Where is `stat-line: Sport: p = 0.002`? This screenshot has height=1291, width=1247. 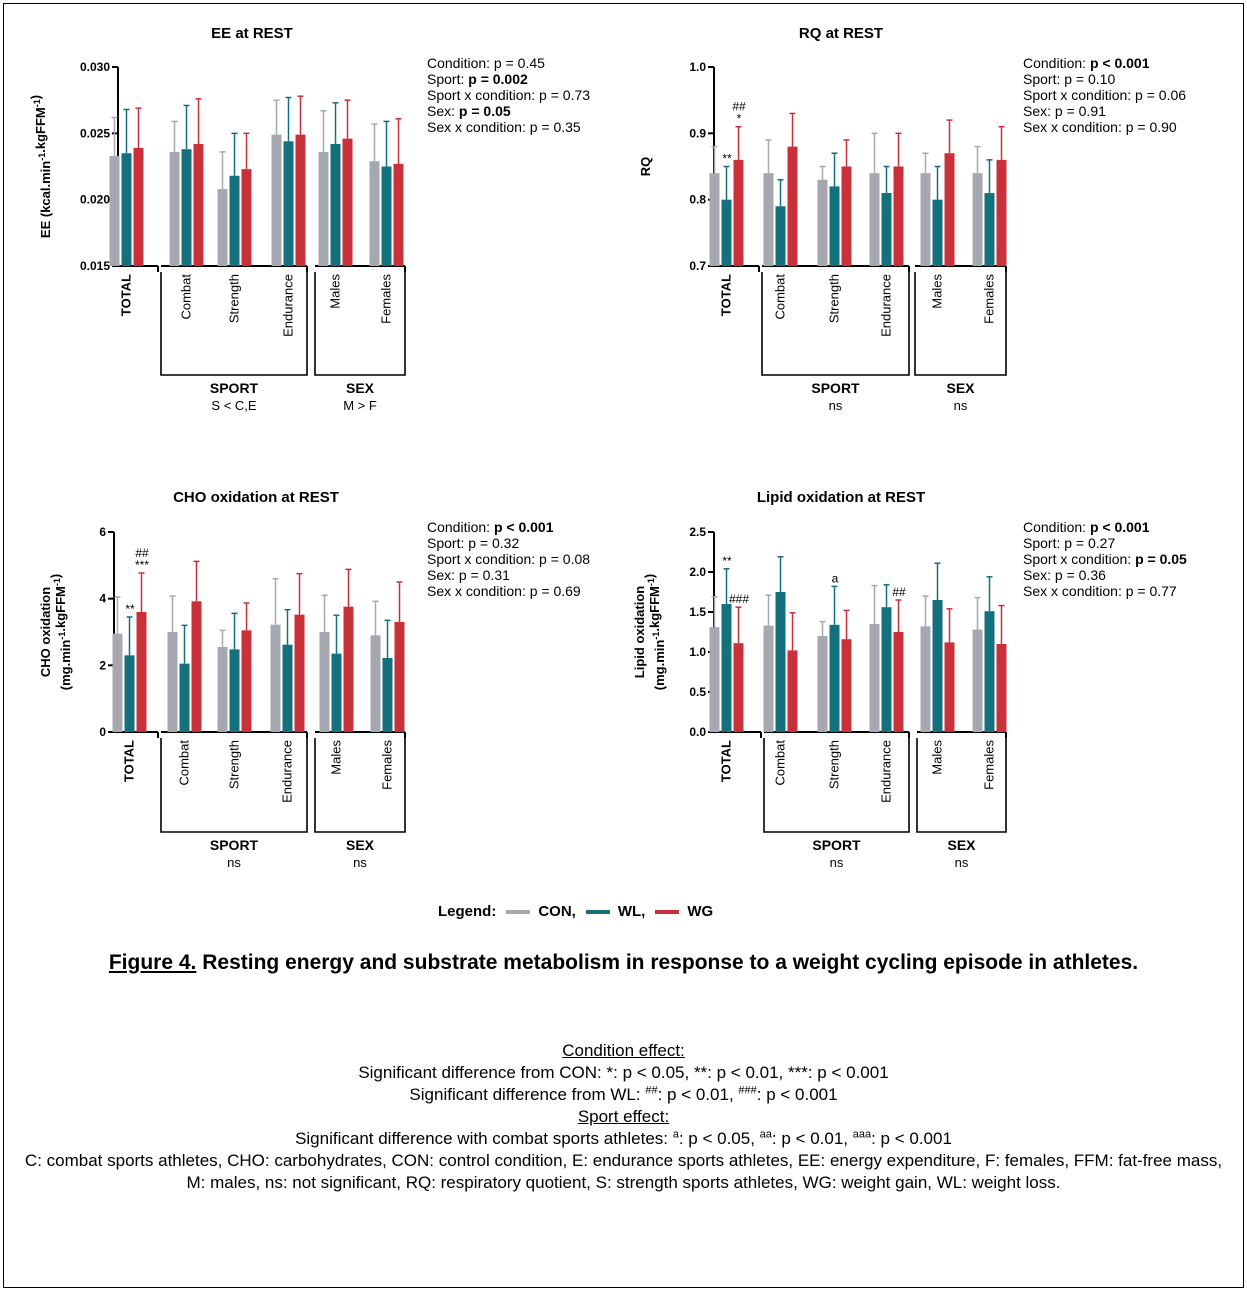 stat-line: Sport: p = 0.002 is located at coordinates (508, 79).